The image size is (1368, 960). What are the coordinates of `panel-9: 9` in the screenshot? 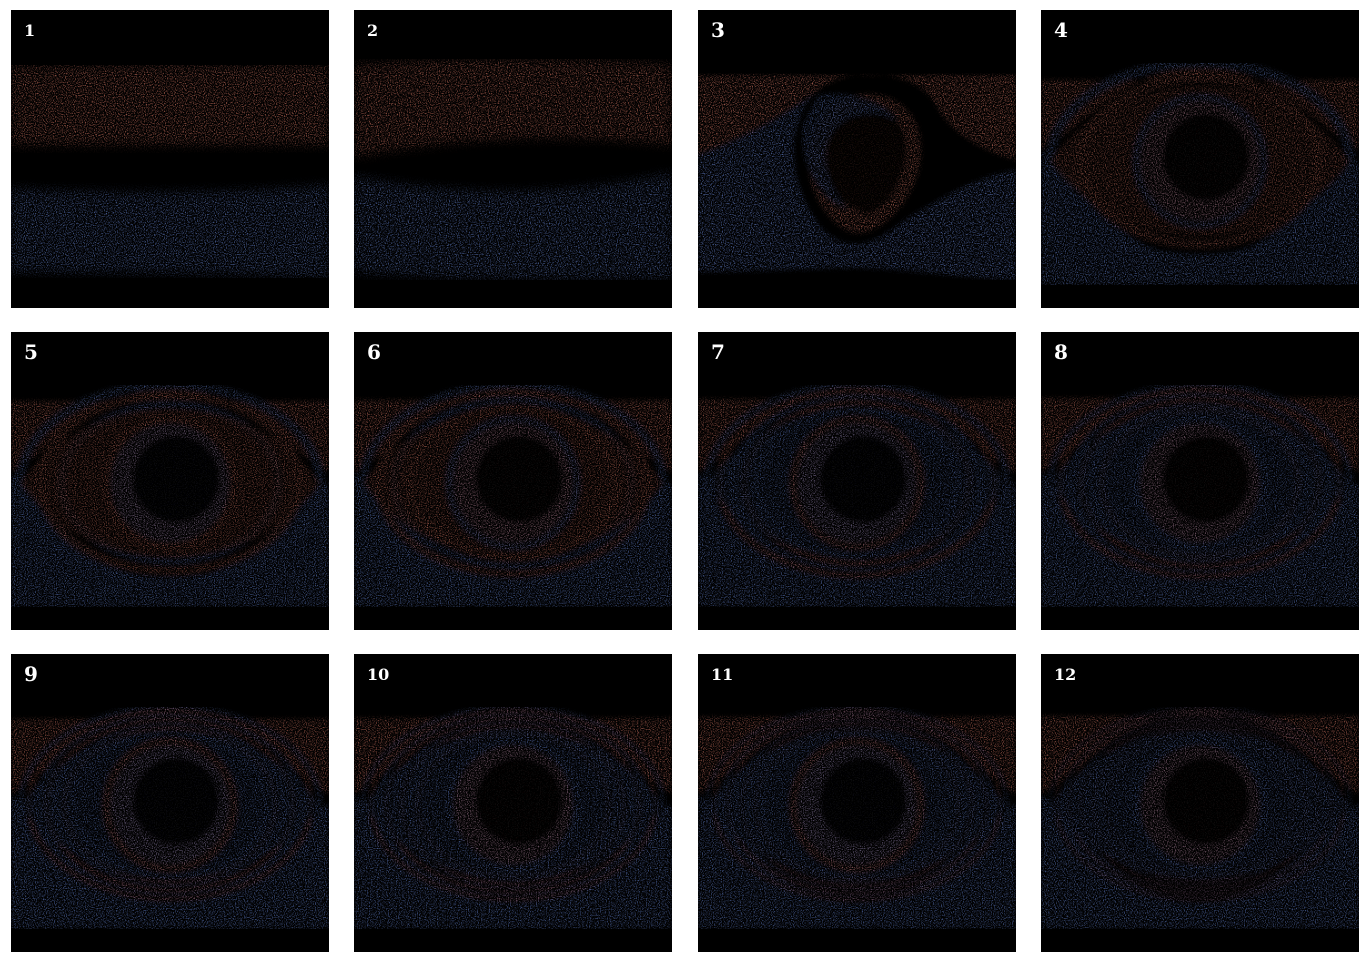 It's located at (170, 803).